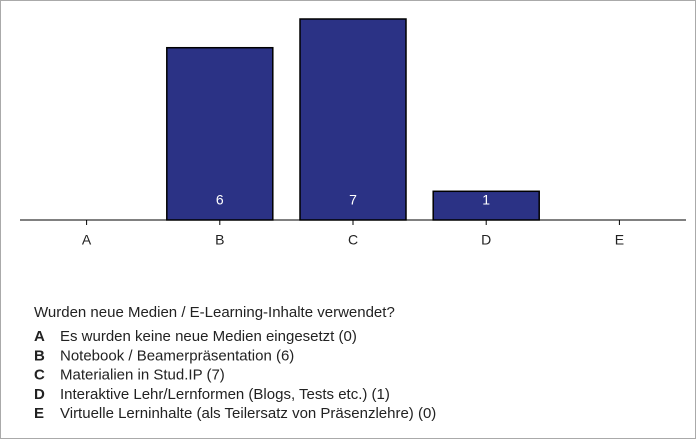 This screenshot has width=696, height=439. What do you see at coordinates (353, 240) in the screenshot?
I see `x-tick-label: C` at bounding box center [353, 240].